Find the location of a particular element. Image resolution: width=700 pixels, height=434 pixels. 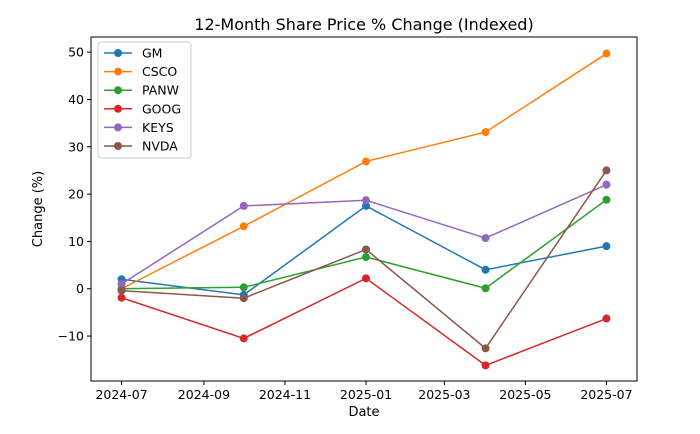

y-tick-label: 0 is located at coordinates (80, 288).